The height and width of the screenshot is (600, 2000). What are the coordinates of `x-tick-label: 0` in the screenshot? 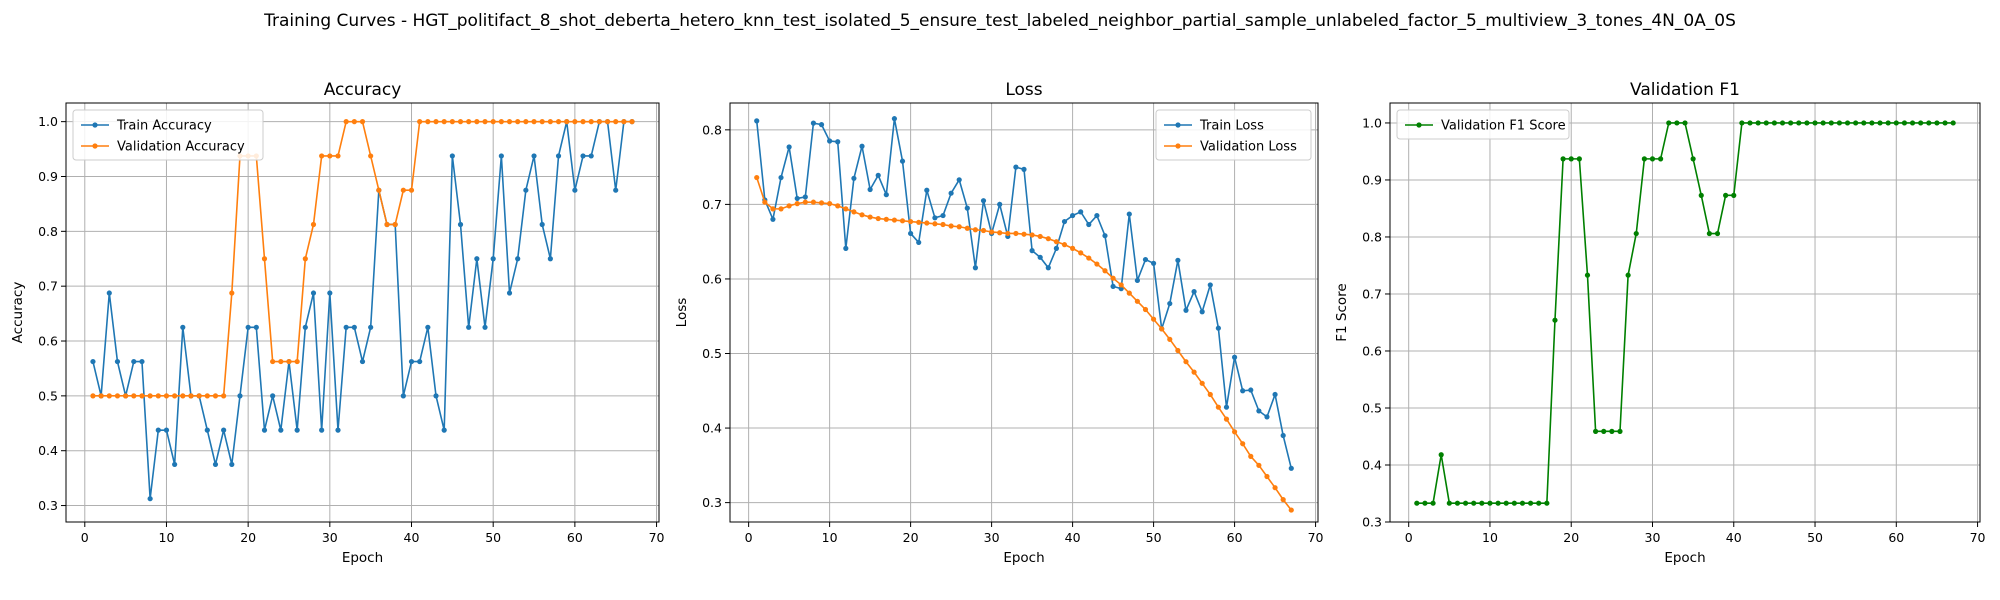 It's located at (749, 537).